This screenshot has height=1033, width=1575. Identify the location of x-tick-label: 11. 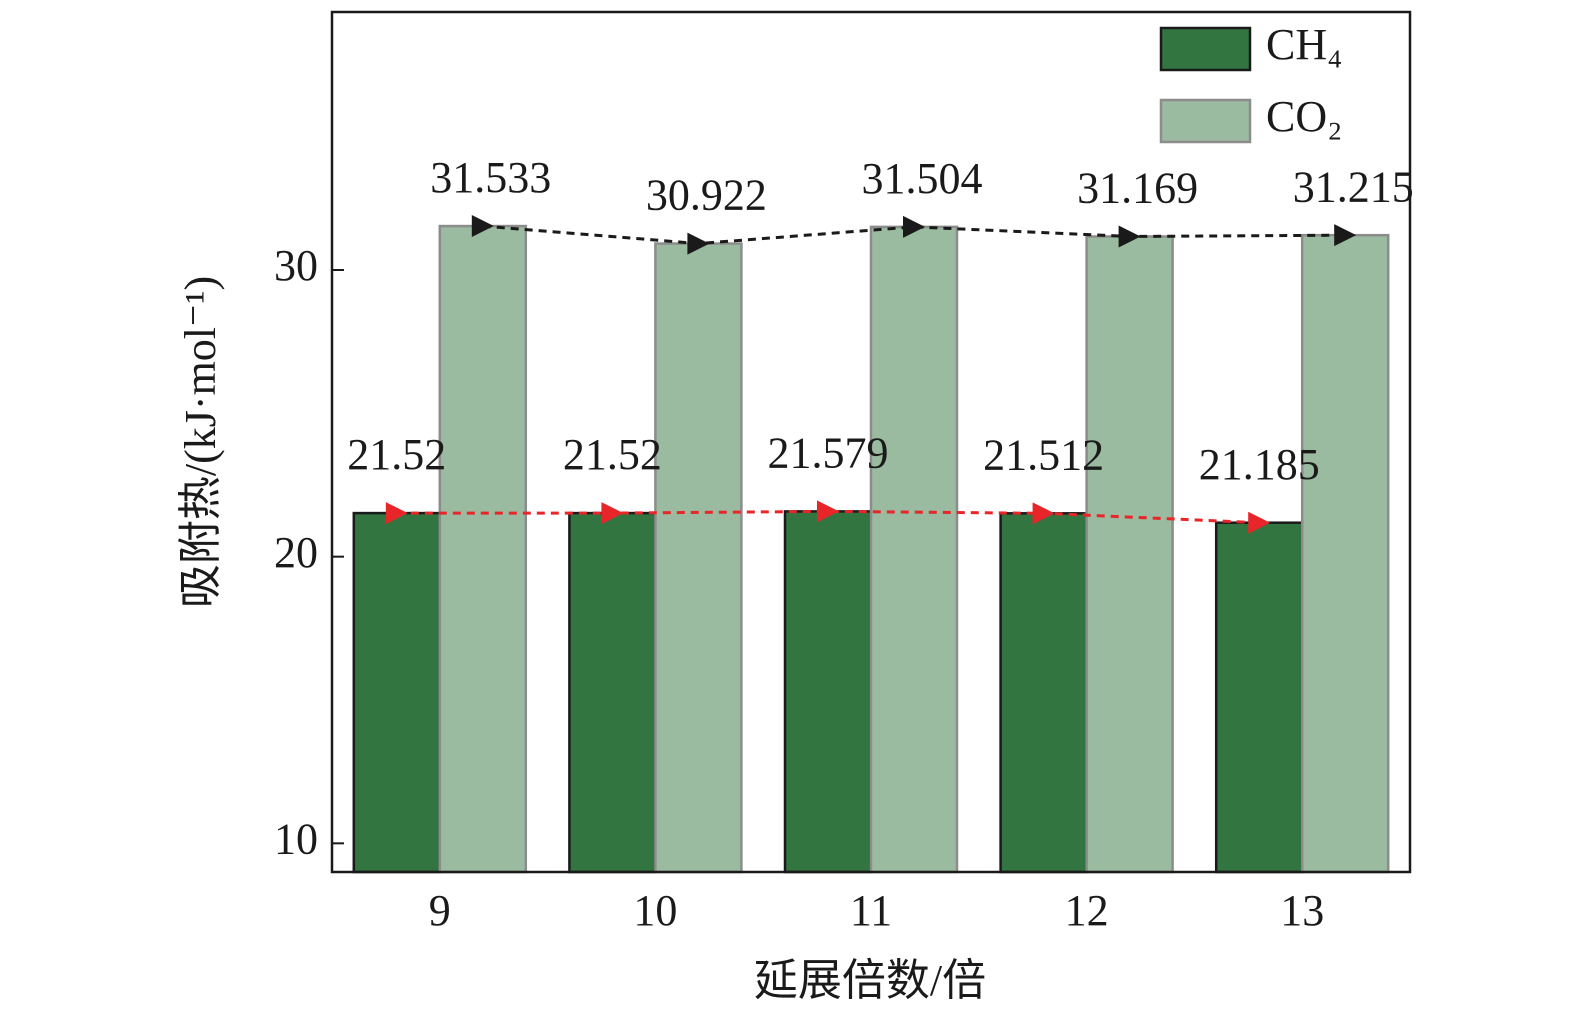
(871, 910).